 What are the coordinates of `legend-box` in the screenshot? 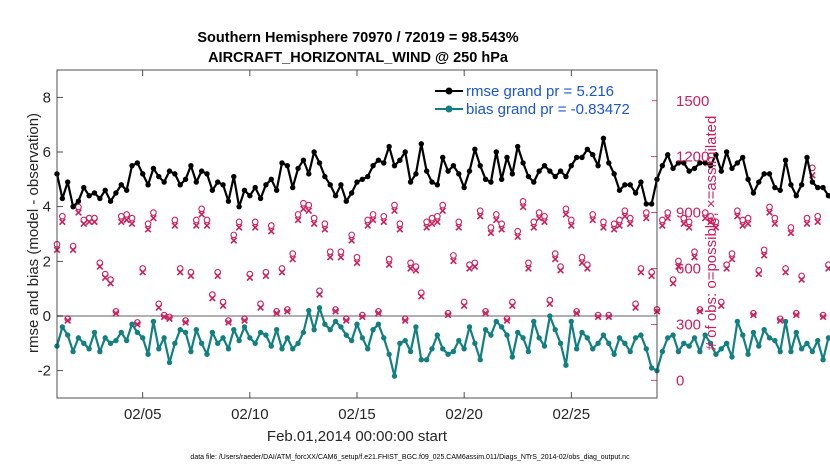 It's located at (541, 101).